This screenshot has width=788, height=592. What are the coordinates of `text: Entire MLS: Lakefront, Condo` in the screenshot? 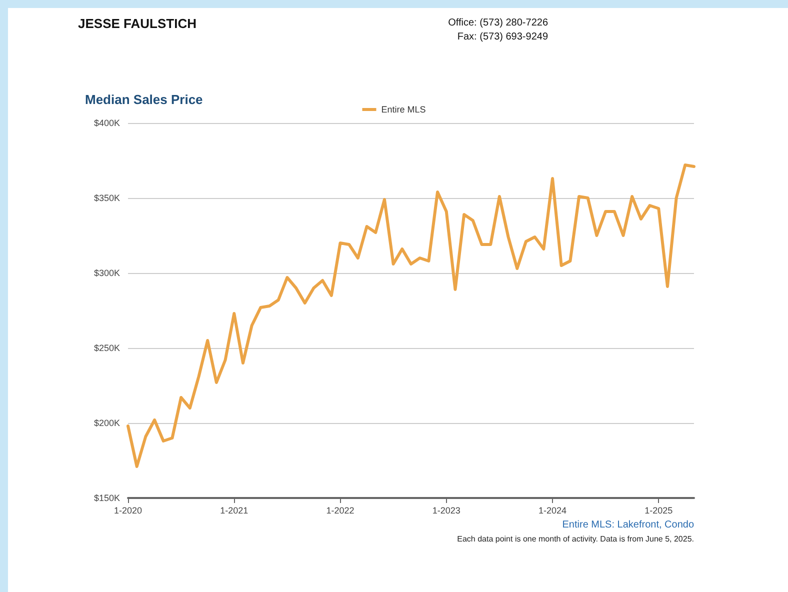 It's located at (628, 525).